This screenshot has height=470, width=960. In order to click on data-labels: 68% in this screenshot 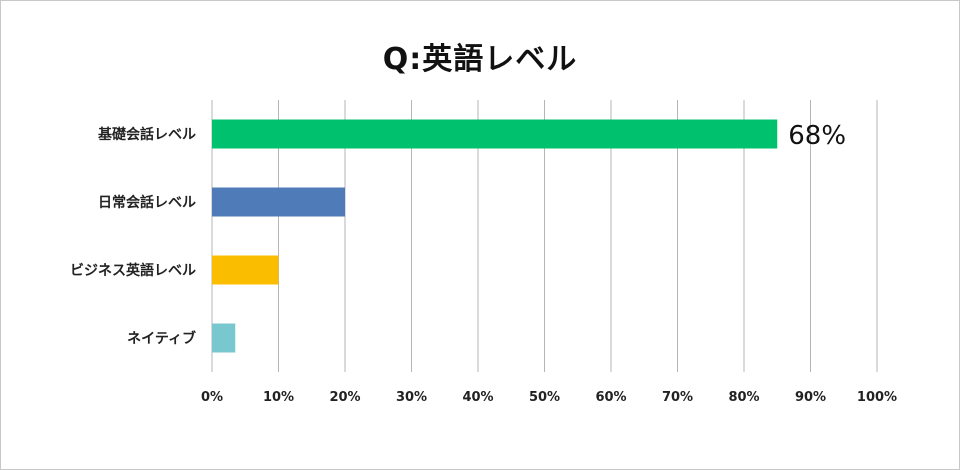, I will do `click(817, 136)`.